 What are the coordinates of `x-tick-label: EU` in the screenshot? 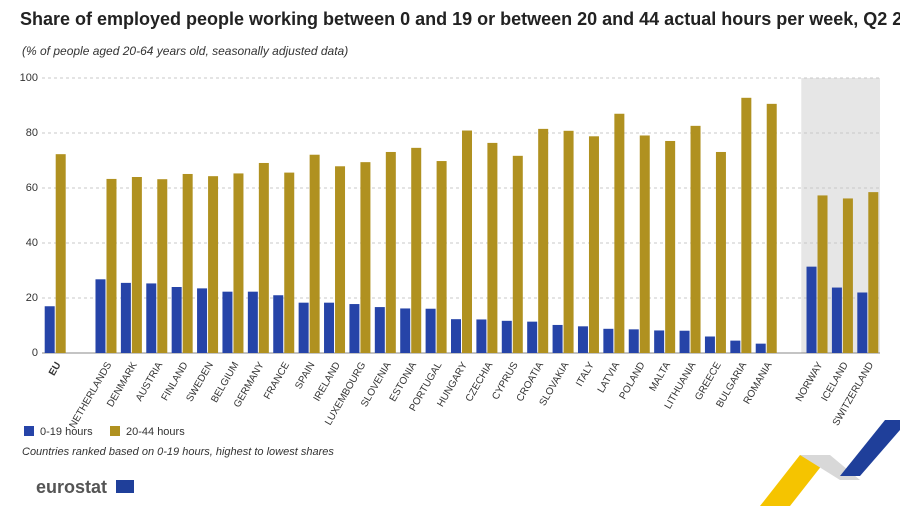 It's located at (55, 369).